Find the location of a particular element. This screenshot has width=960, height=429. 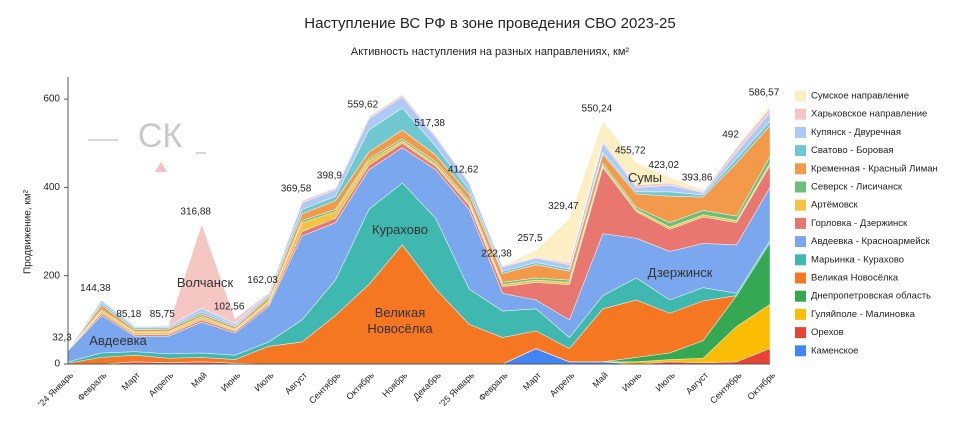

total-label: 393,86 is located at coordinates (697, 178).